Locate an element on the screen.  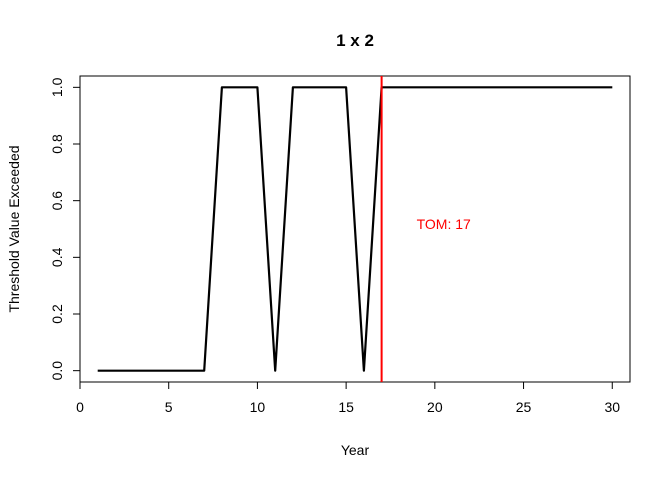
x-tick-label: 25 is located at coordinates (524, 407).